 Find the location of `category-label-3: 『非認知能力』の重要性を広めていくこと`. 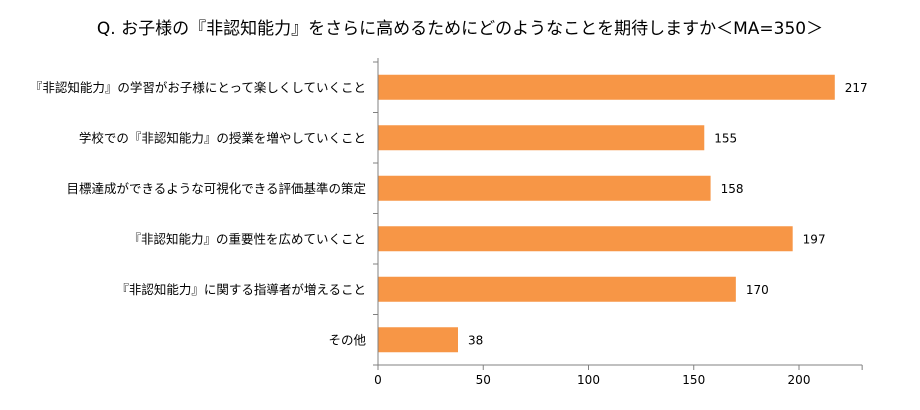

category-label-3: 『非認知能力』の重要性を広めていくこと is located at coordinates (247, 238).